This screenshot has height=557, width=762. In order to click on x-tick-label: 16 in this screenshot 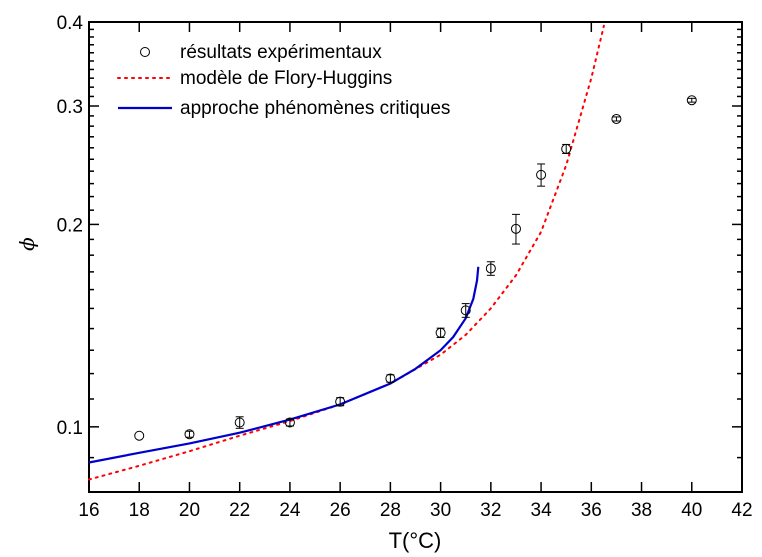, I will do `click(88, 510)`.